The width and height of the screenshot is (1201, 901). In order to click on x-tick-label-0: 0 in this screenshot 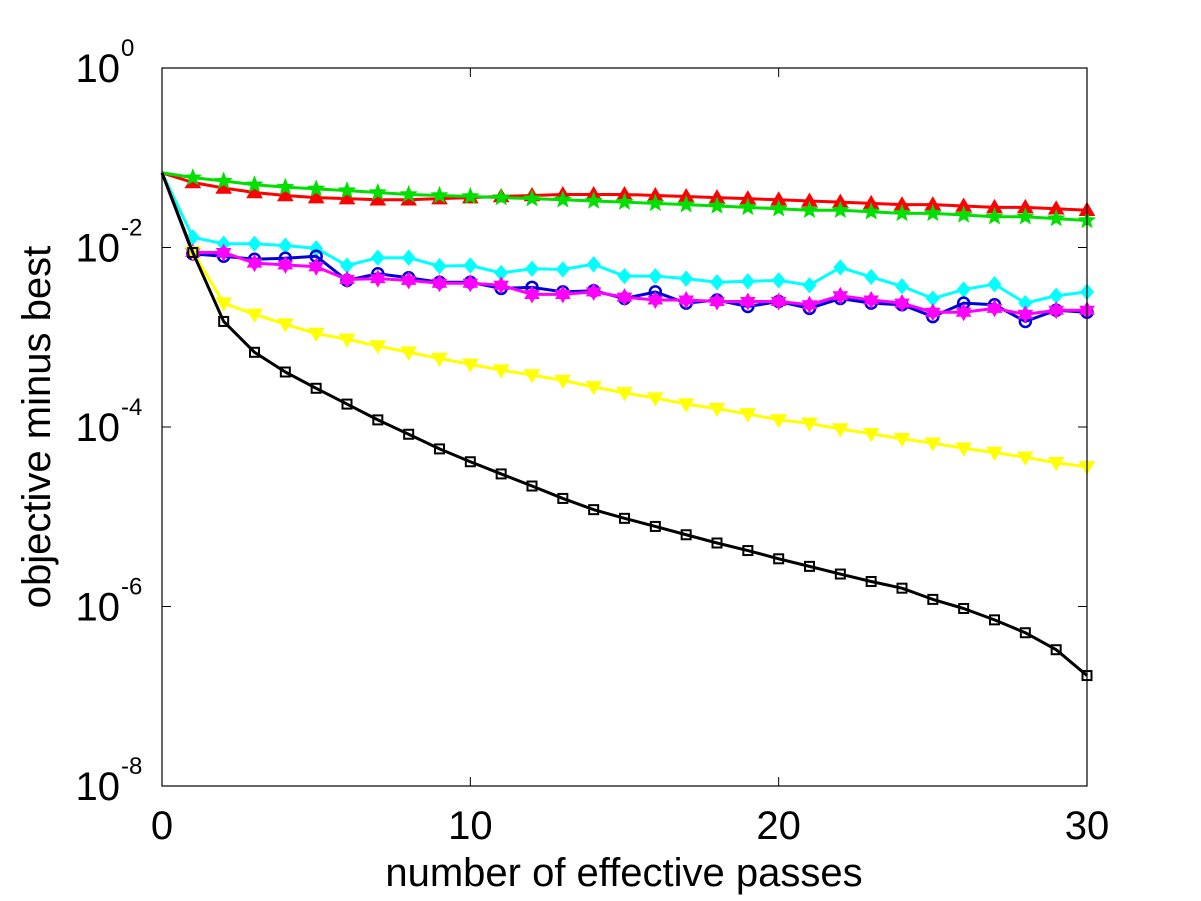, I will do `click(162, 826)`.